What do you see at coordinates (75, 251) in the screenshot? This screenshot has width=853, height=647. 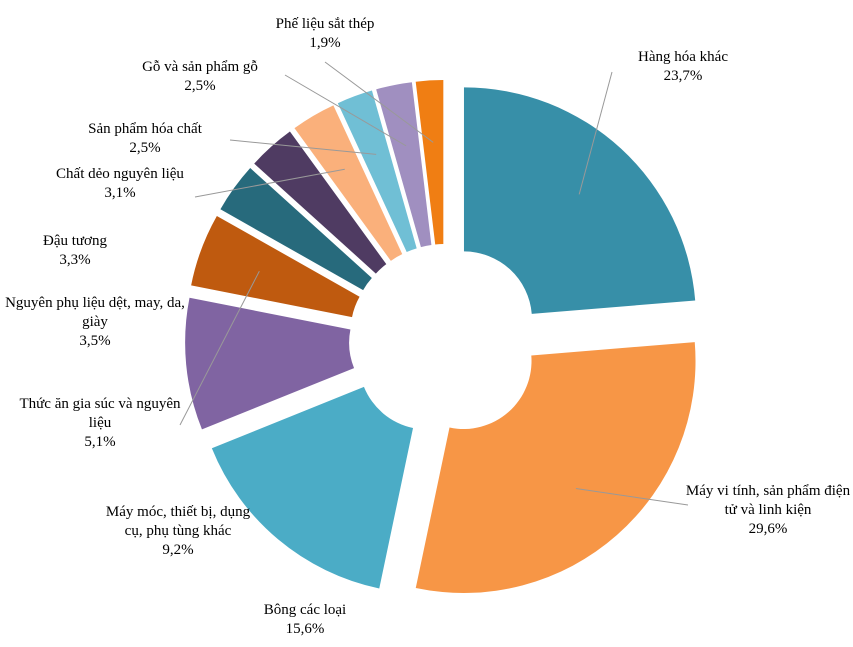 I see `slice-label: Đậu tương 3,3%` at bounding box center [75, 251].